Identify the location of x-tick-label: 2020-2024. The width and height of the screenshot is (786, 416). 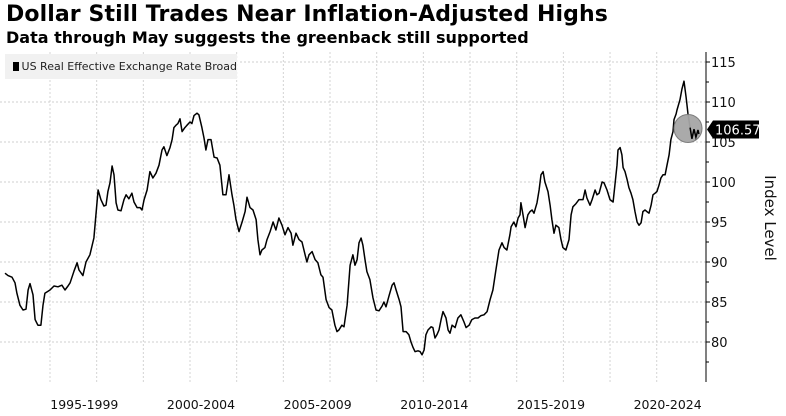
(668, 404).